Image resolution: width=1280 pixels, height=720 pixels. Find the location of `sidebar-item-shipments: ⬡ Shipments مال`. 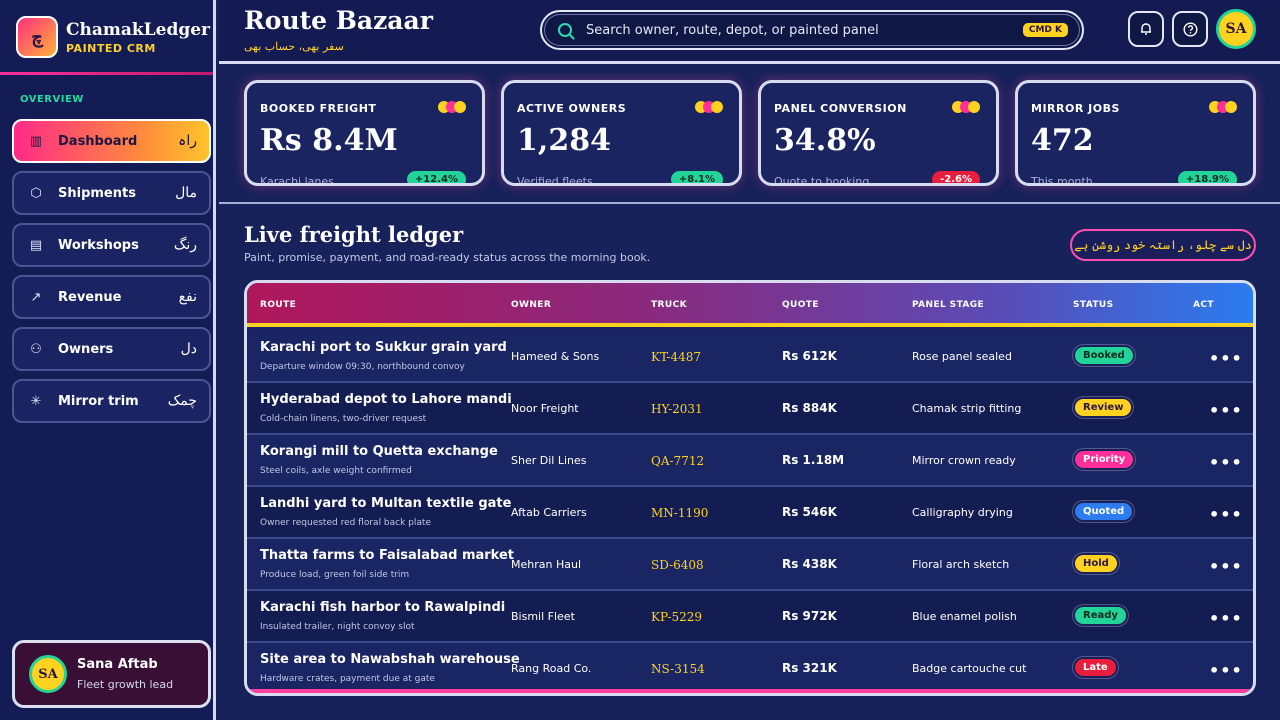

sidebar-item-shipments: ⬡ Shipments مال is located at coordinates (111, 193).